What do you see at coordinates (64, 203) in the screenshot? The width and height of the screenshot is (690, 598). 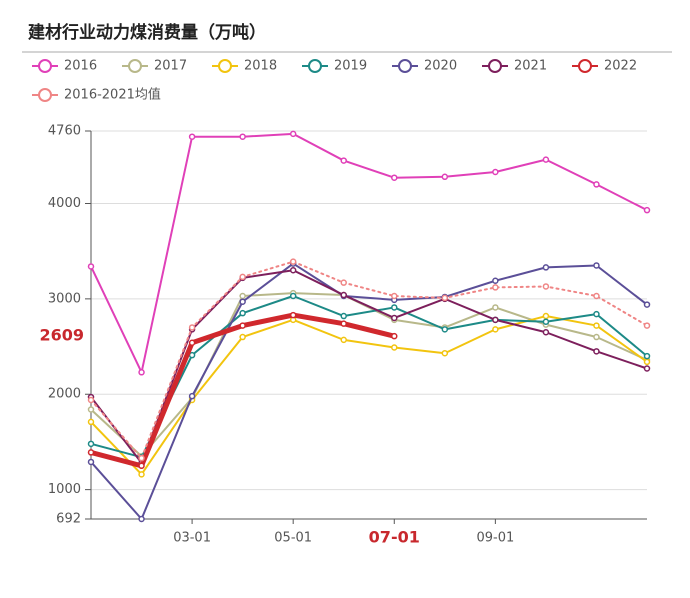 I see `y-tick-label: 4000` at bounding box center [64, 203].